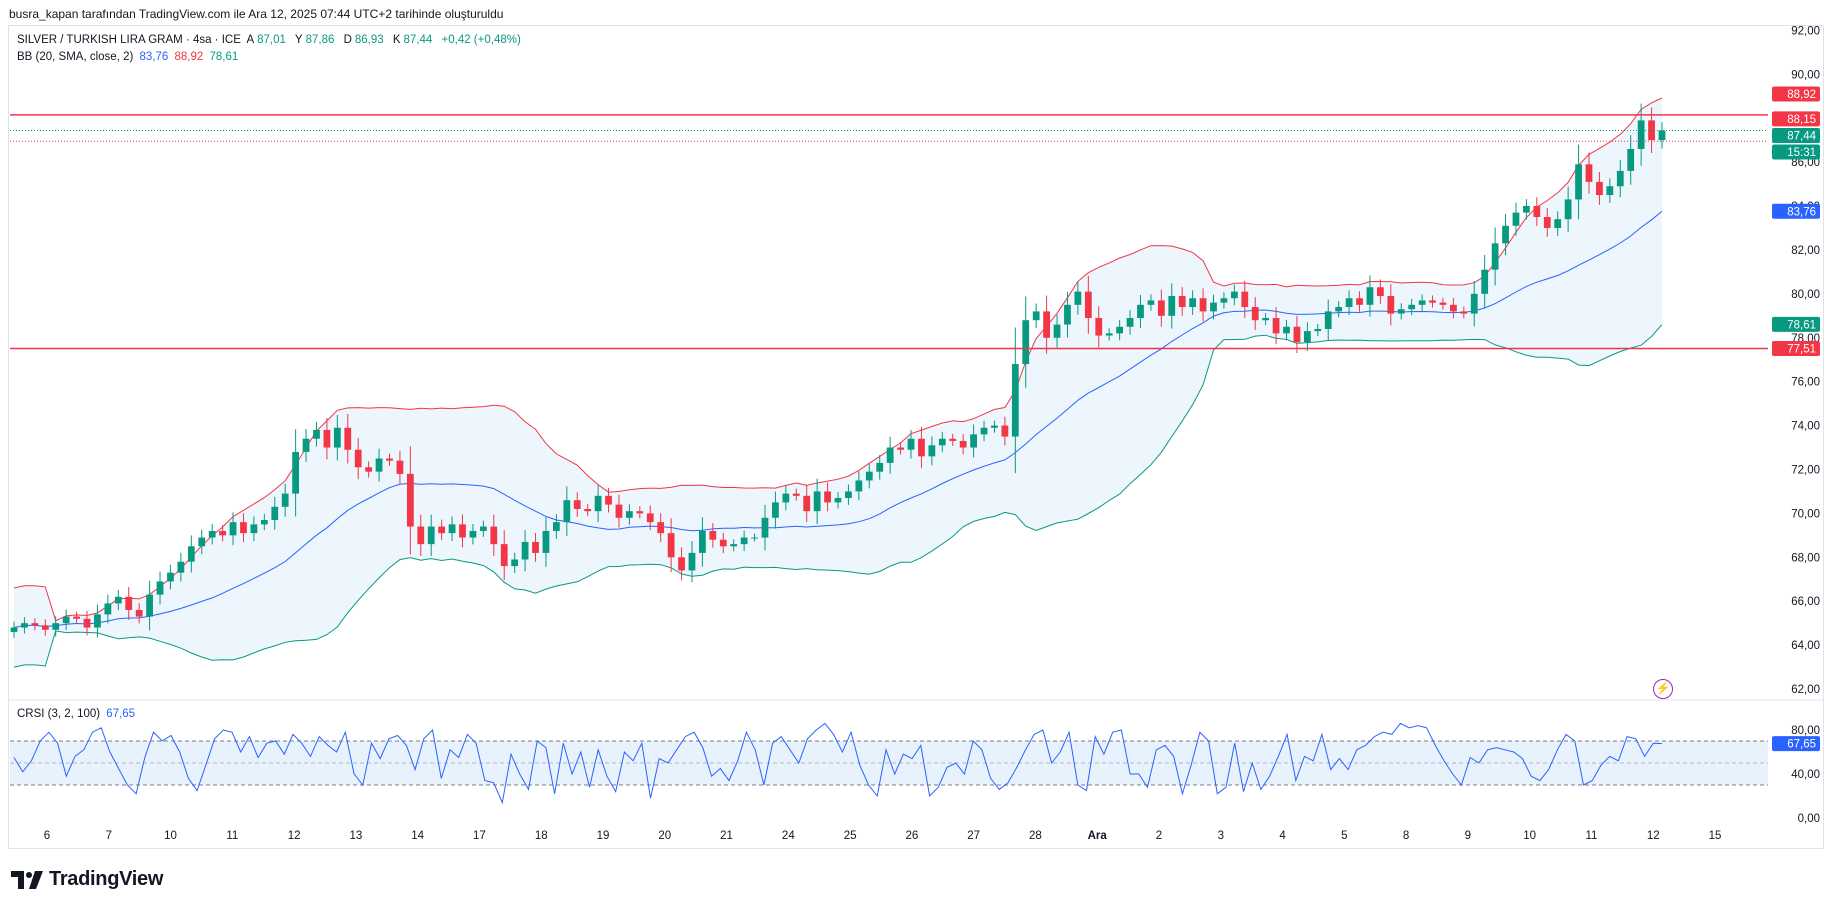  What do you see at coordinates (664, 836) in the screenshot?
I see `time-axis-tick: 20` at bounding box center [664, 836].